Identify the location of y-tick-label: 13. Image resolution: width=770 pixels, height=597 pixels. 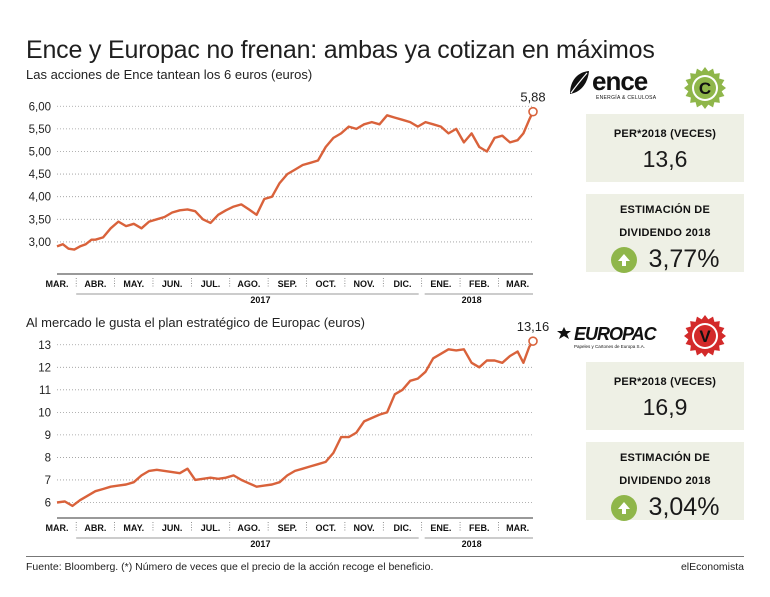
(44, 346).